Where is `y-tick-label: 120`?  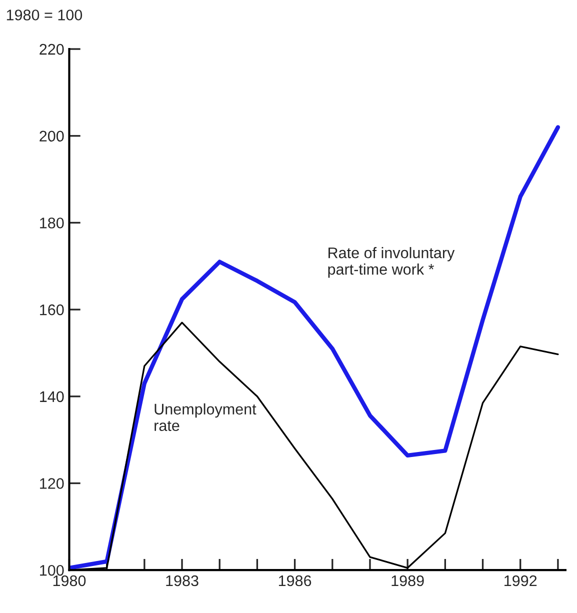 y-tick-label: 120 is located at coordinates (52, 483).